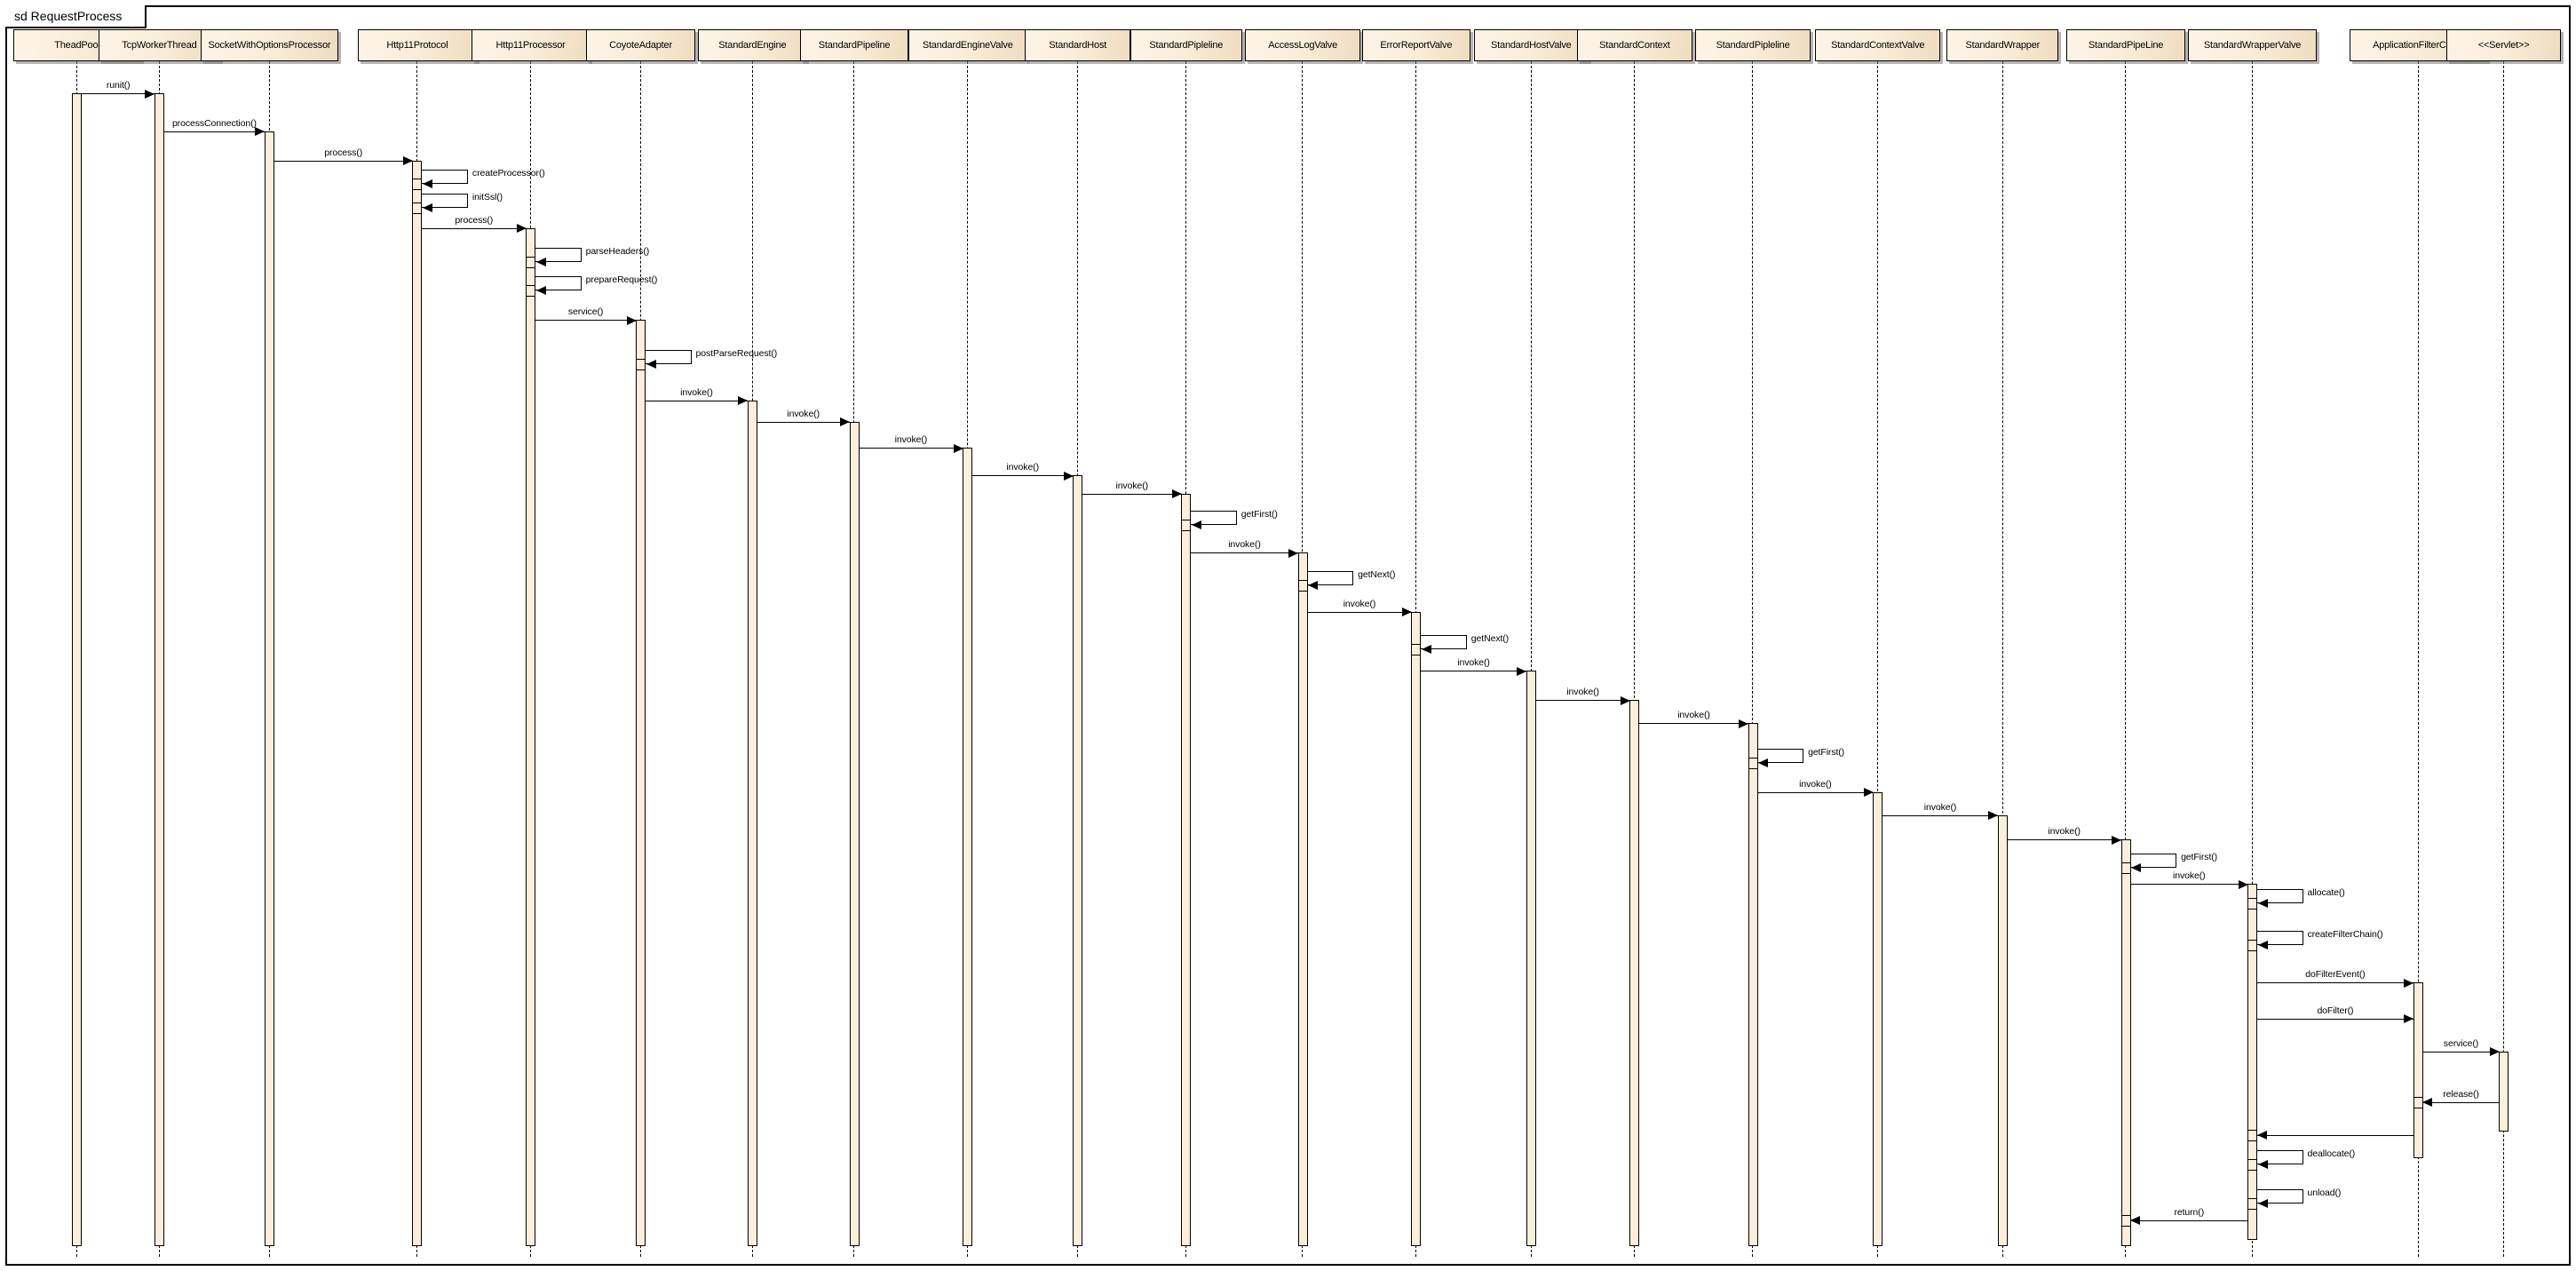  I want to click on arrowhead-m23, so click(1744, 723).